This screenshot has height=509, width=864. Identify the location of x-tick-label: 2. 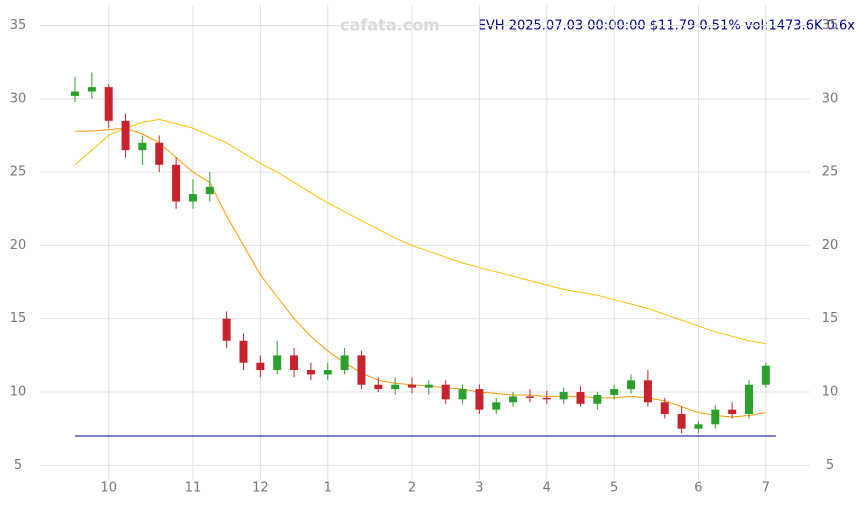
(412, 488).